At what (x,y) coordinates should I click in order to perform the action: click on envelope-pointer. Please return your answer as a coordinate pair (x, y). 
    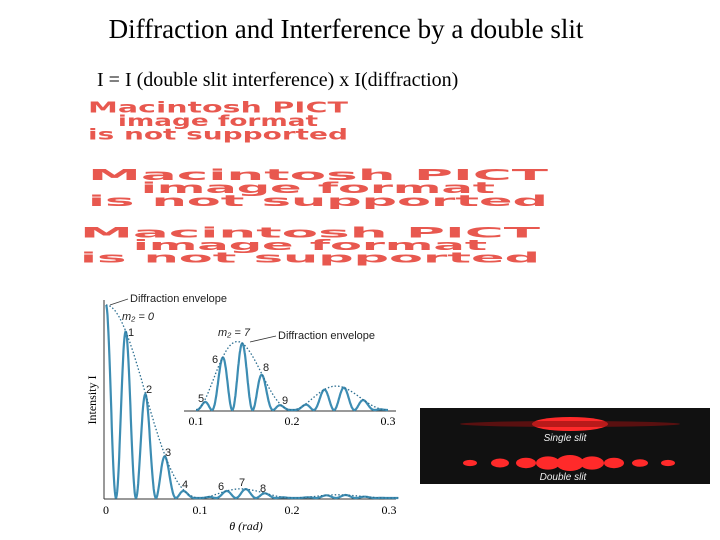
    Looking at the image, I should click on (119, 302).